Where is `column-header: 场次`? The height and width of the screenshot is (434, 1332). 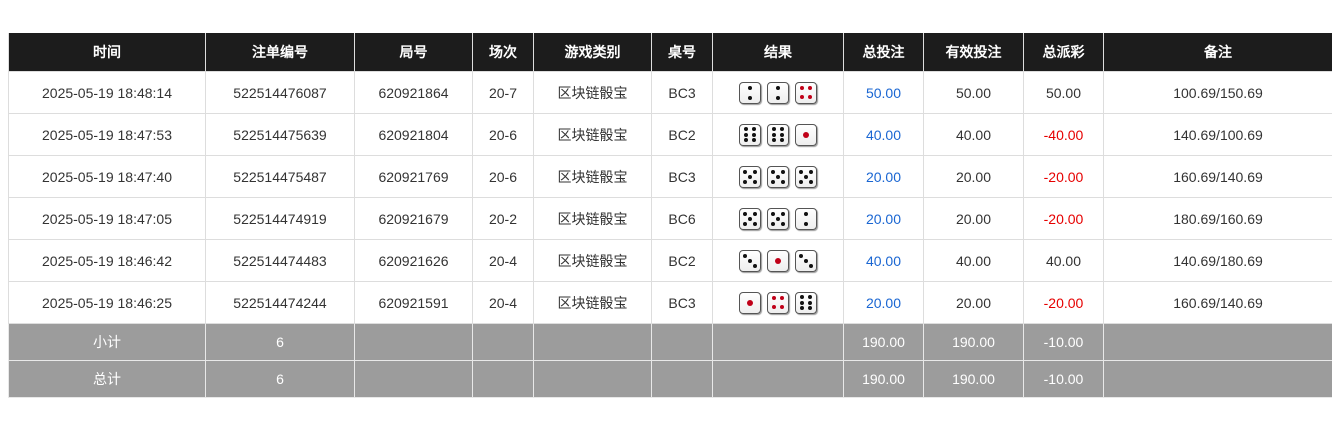
column-header: 场次 is located at coordinates (503, 52).